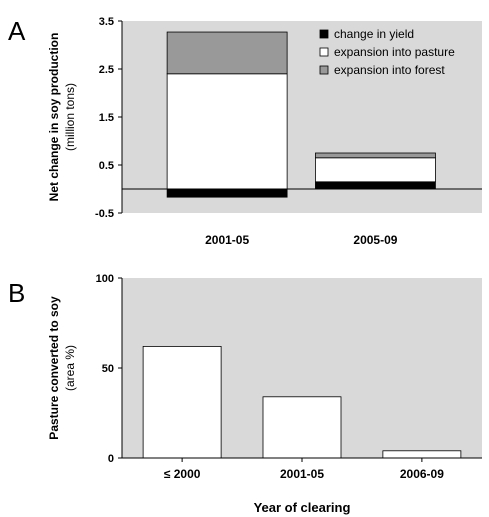 The height and width of the screenshot is (517, 489). What do you see at coordinates (182, 474) in the screenshot?
I see `category-label: ≤ 2000` at bounding box center [182, 474].